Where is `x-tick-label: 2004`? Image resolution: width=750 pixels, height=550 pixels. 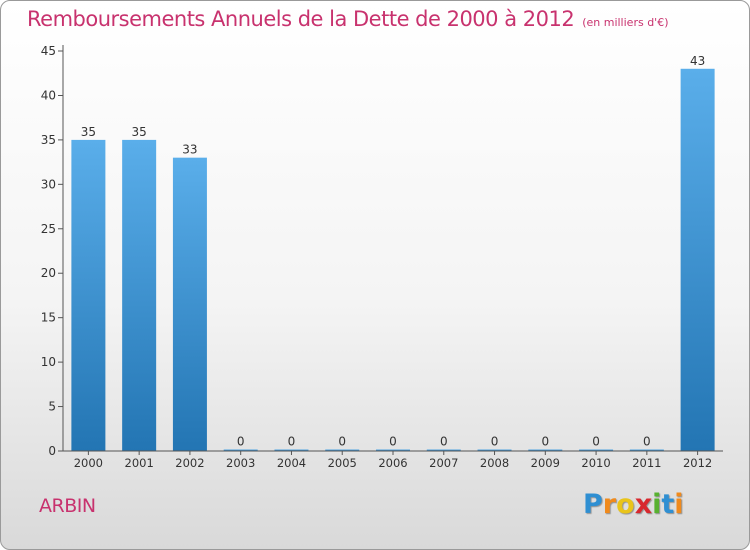
x-tick-label: 2004 is located at coordinates (291, 463).